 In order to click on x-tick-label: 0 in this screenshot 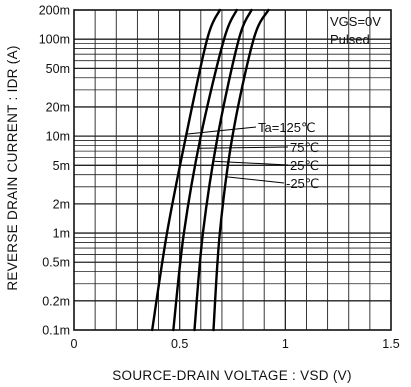, I will do `click(74, 344)`.